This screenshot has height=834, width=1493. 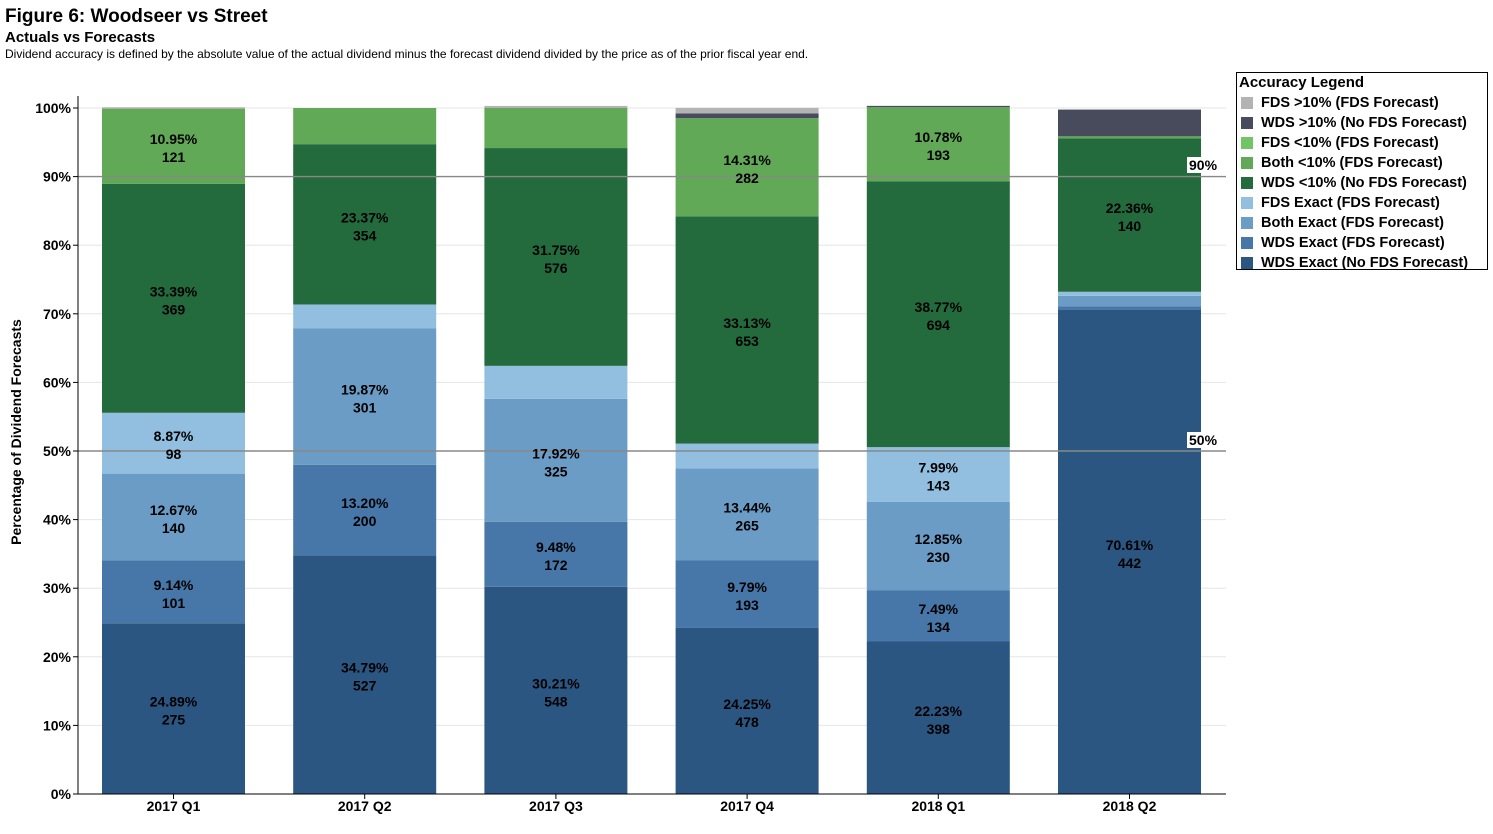 What do you see at coordinates (939, 307) in the screenshot?
I see `data-label-pct: 38.77%` at bounding box center [939, 307].